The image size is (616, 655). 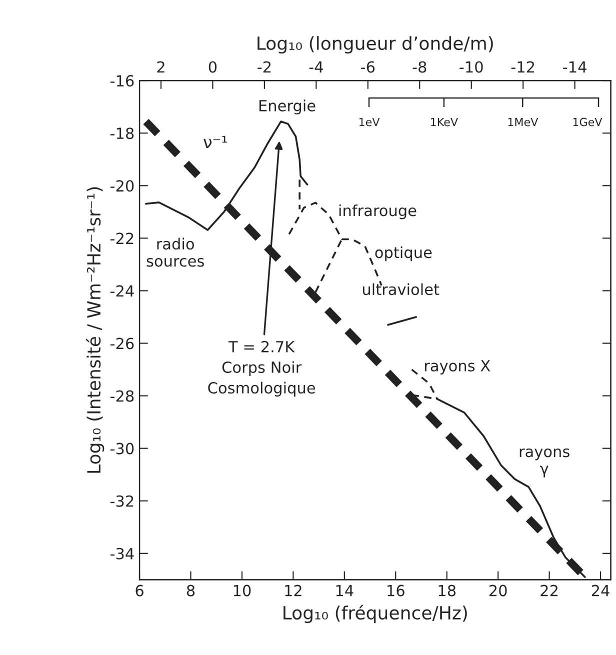 I want to click on y-tick-label: -30, so click(x=122, y=448).